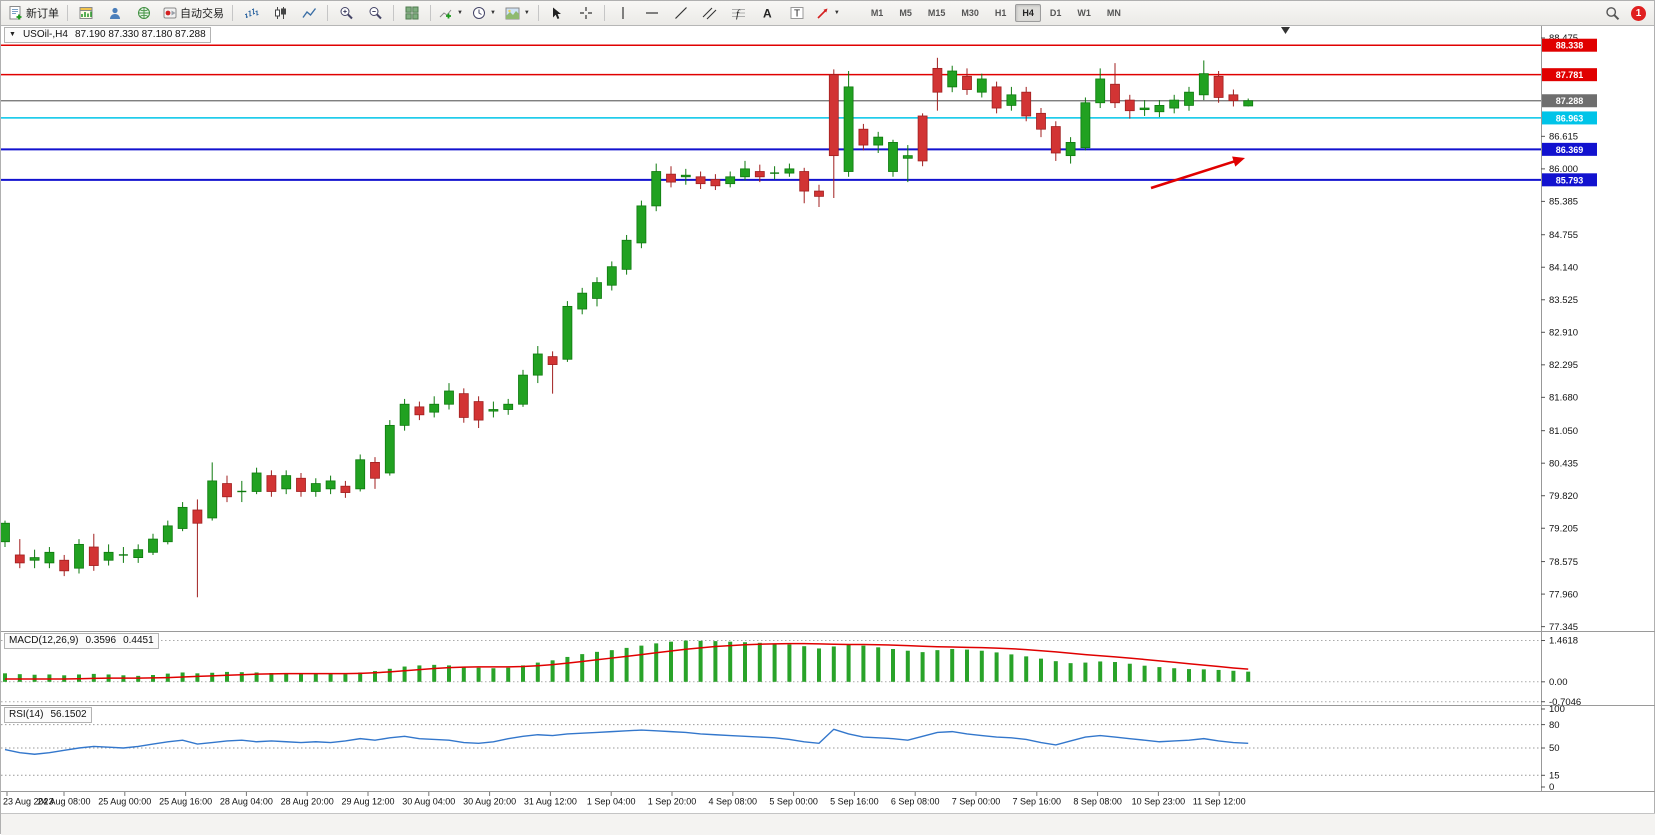 The height and width of the screenshot is (835, 1655). Describe the element at coordinates (1000, 13) in the screenshot. I see `timeframe-button-h1: H1` at that location.